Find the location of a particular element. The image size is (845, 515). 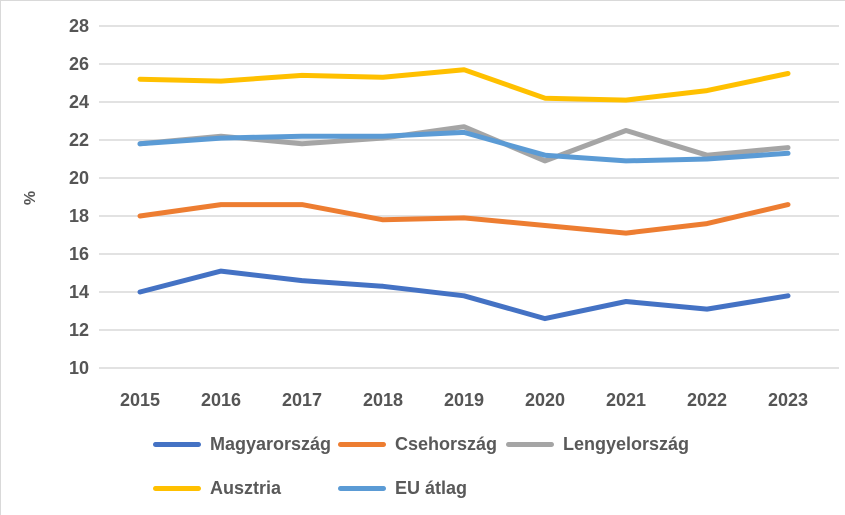

y-tick-label: 20 is located at coordinates (78, 178).